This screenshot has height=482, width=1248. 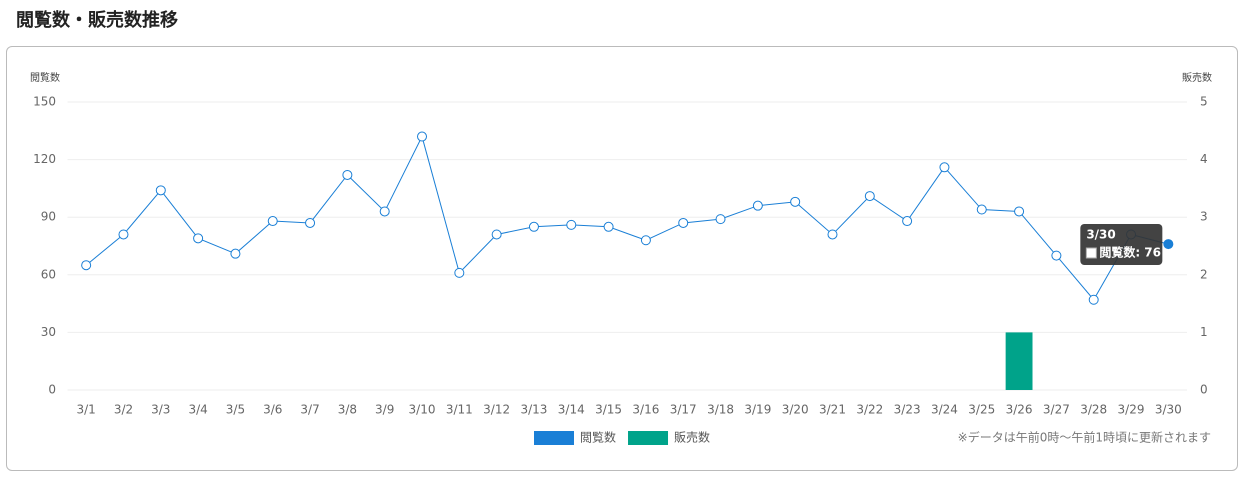 I want to click on x-tick-label: 3/4, so click(x=197, y=410).